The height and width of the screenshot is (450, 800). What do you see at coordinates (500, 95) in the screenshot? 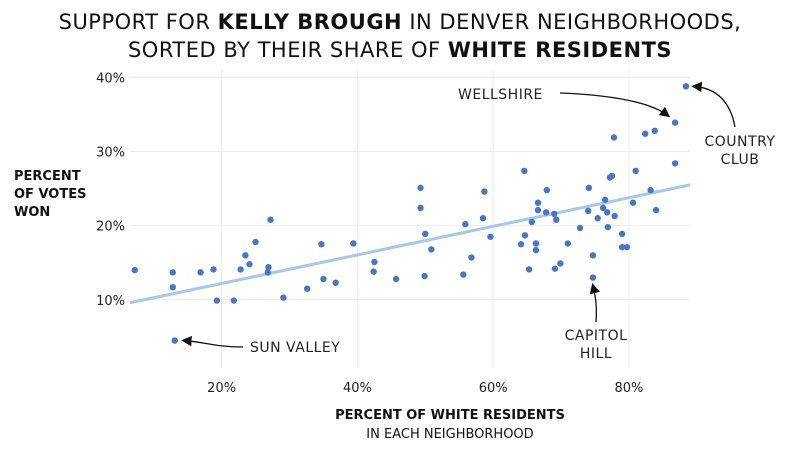
I see `annotation-label: WELLSHIRE` at bounding box center [500, 95].